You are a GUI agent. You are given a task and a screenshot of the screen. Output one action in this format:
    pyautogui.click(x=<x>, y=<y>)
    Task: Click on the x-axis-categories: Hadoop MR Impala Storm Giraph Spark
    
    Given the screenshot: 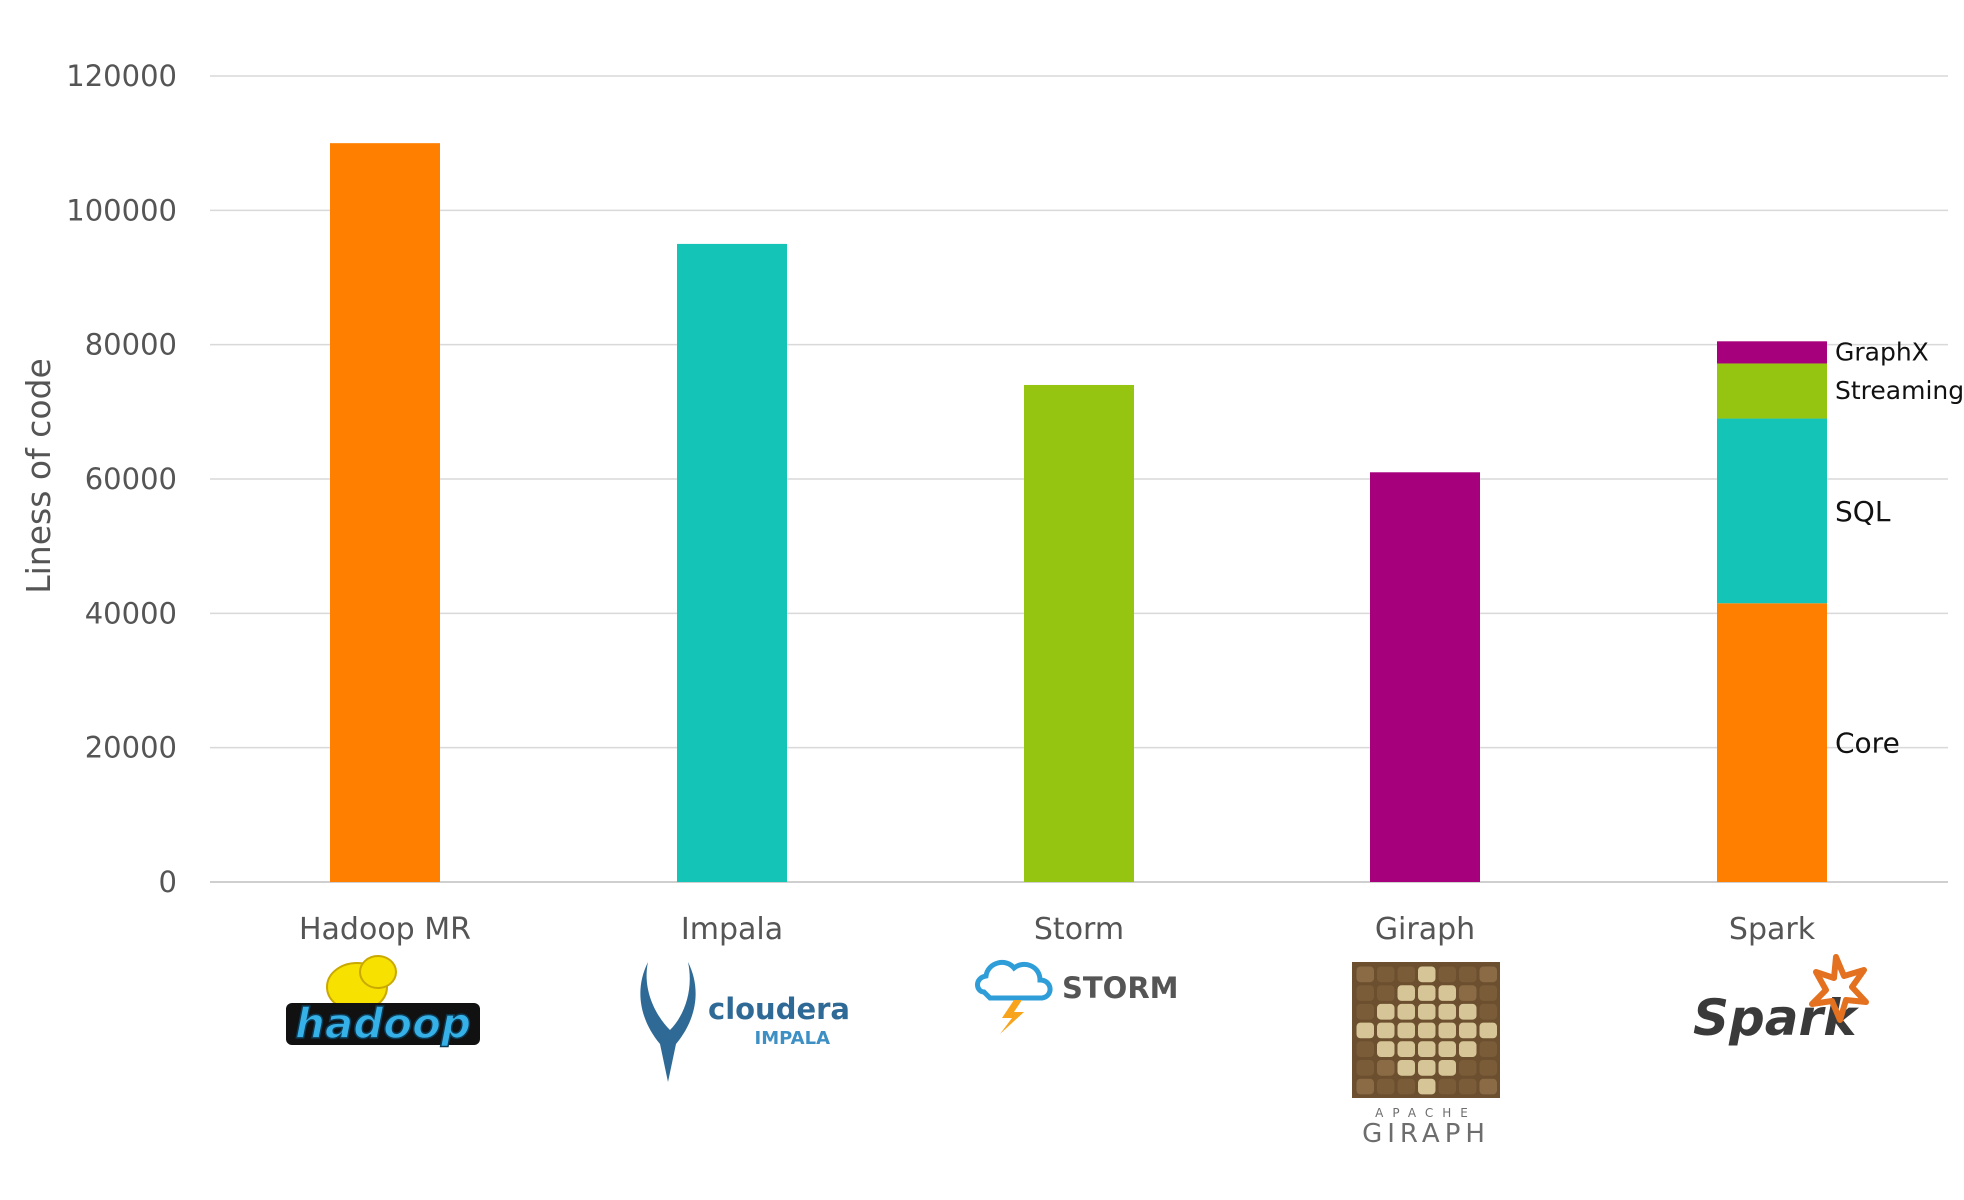 What is the action you would take?
    pyautogui.click(x=1057, y=929)
    